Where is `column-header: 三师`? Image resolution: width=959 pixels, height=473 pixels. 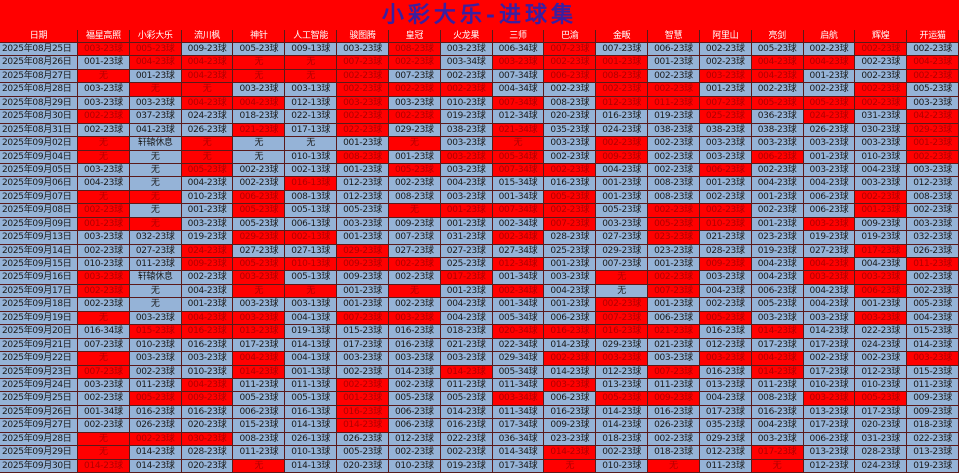 column-header: 三师 is located at coordinates (518, 36).